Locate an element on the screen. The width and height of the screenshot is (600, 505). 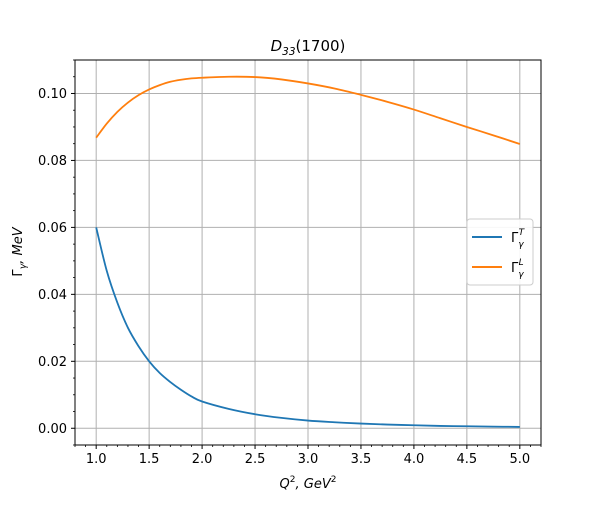
legend-label-series-0: ΓγT is located at coordinates (518, 239).